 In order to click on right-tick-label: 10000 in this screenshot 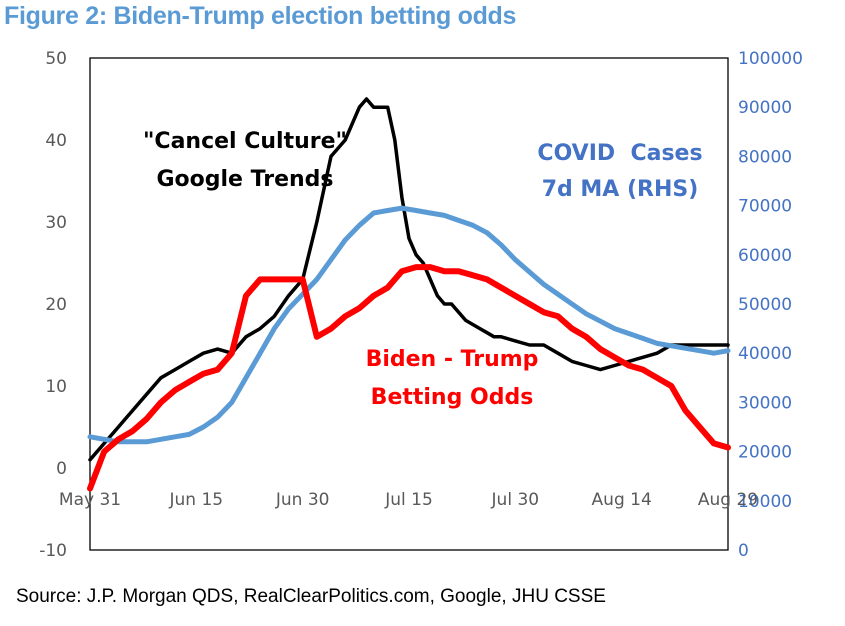, I will do `click(765, 502)`.